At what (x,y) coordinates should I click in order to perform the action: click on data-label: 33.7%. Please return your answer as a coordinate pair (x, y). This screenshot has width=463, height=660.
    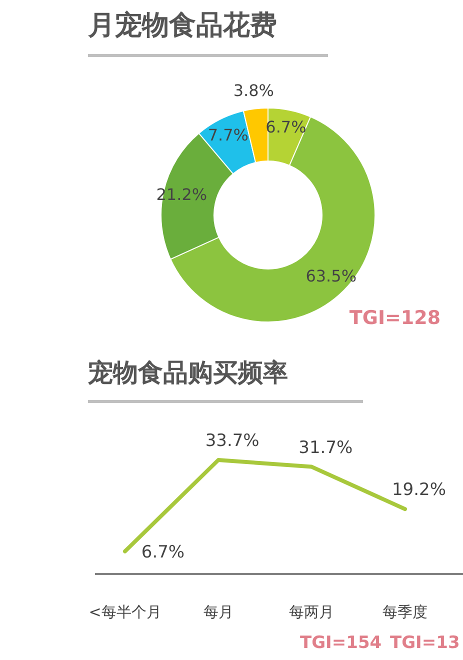
    Looking at the image, I should click on (232, 441).